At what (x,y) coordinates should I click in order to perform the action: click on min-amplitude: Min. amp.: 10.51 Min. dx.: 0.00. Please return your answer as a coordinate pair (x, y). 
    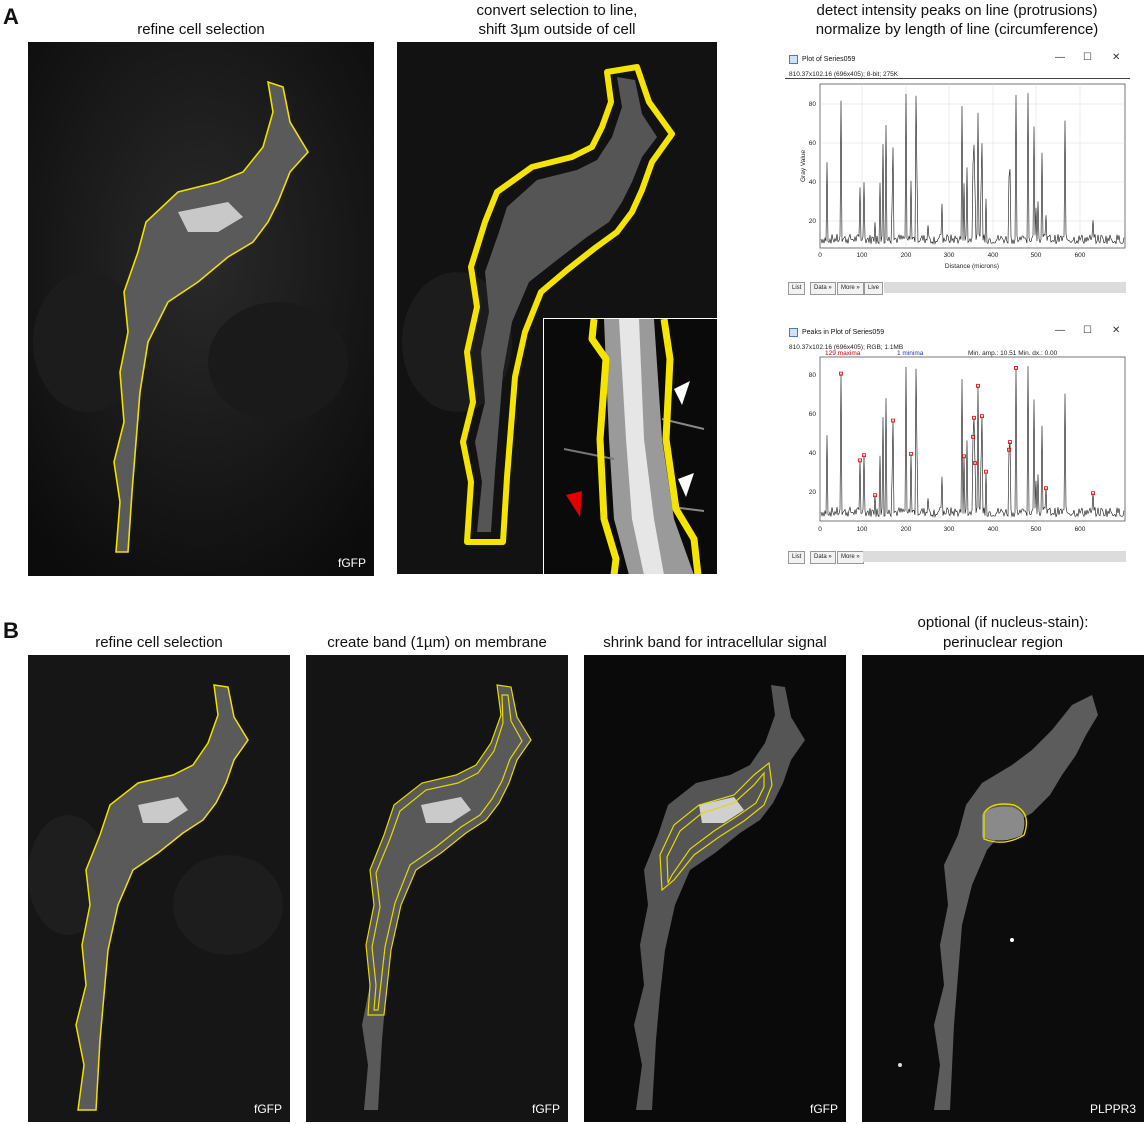
    Looking at the image, I should click on (1013, 353).